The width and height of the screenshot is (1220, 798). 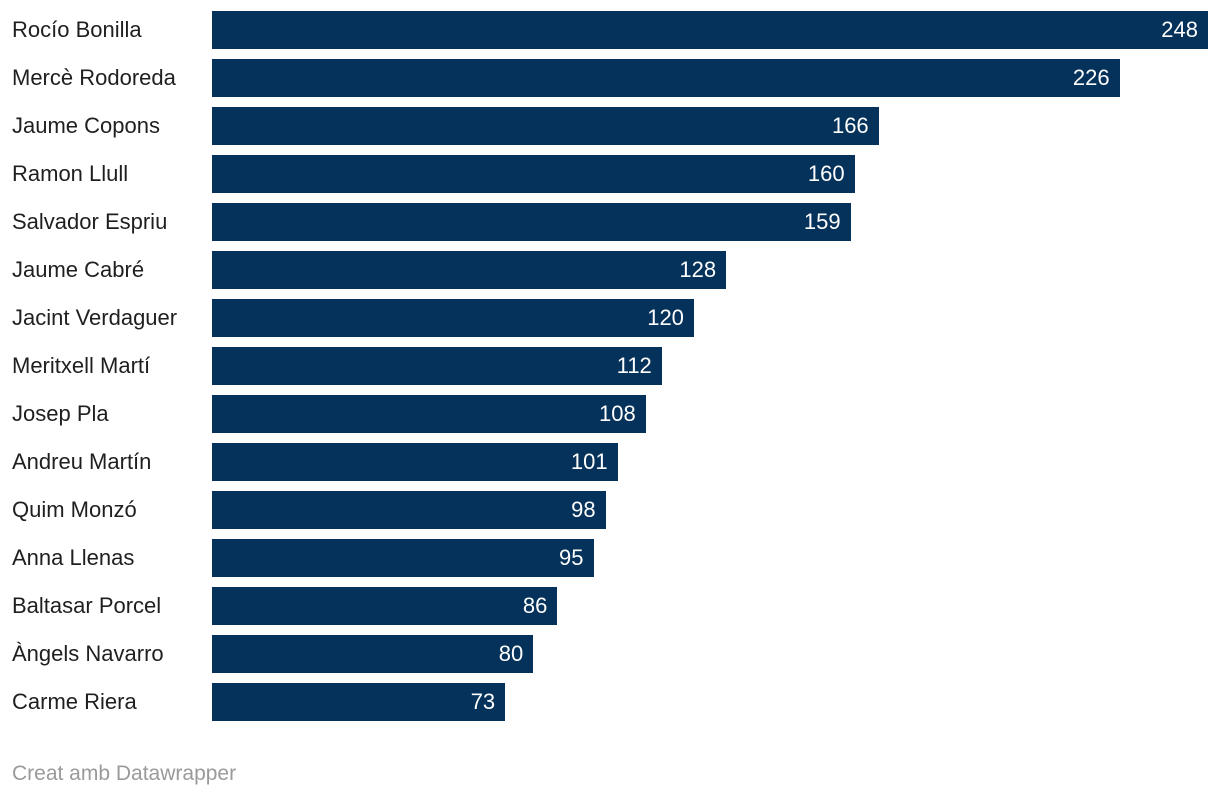 I want to click on value-label: 108, so click(x=617, y=413).